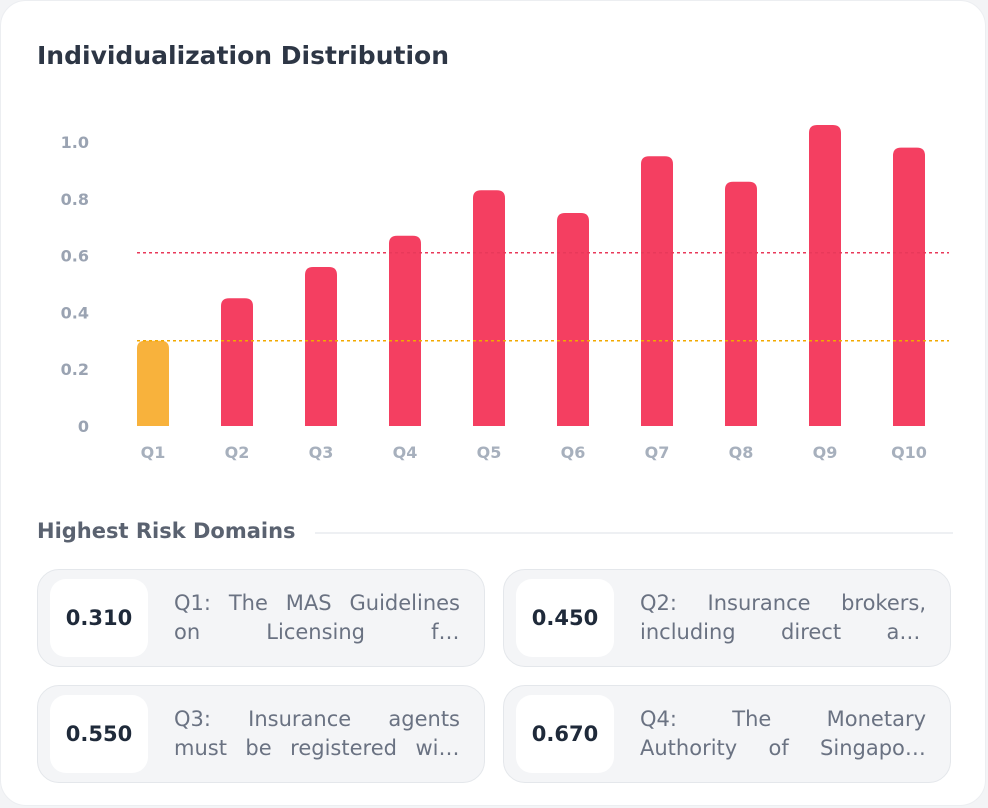 The image size is (988, 808). What do you see at coordinates (573, 319) in the screenshot?
I see `bar-q6` at bounding box center [573, 319].